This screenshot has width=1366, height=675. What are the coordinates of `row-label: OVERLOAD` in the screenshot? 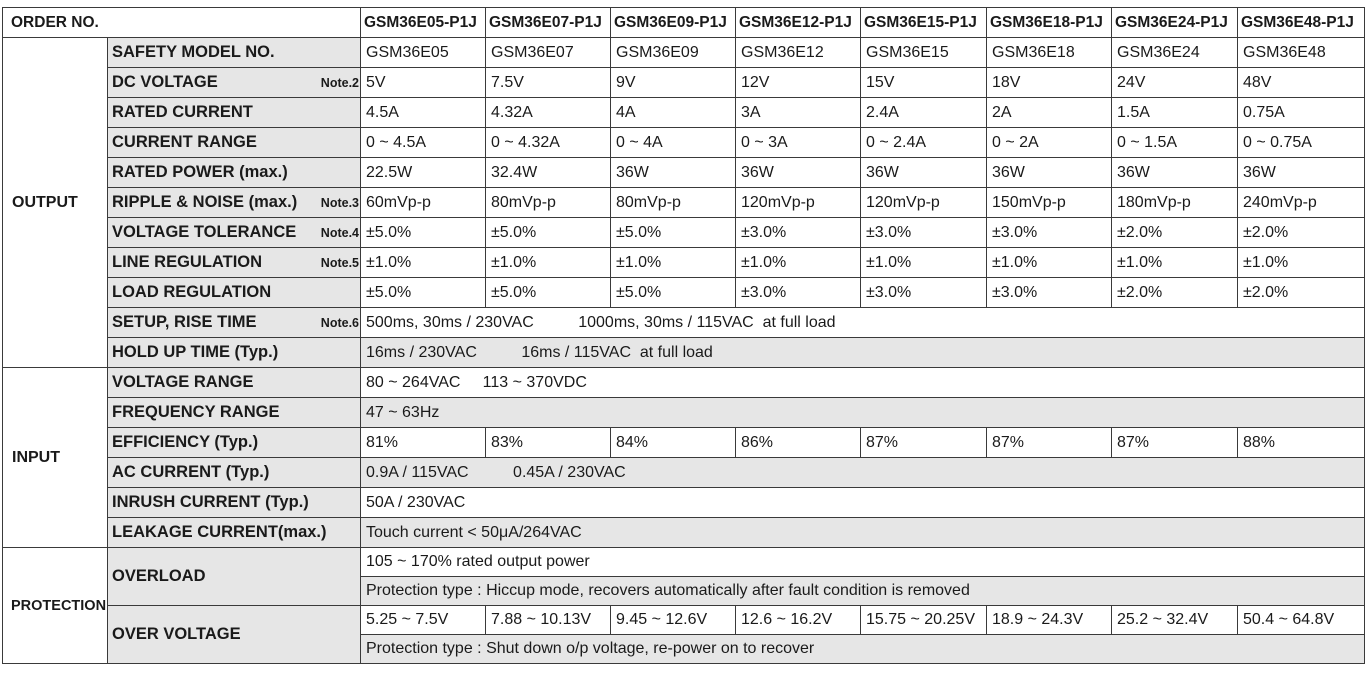 It's located at (234, 576).